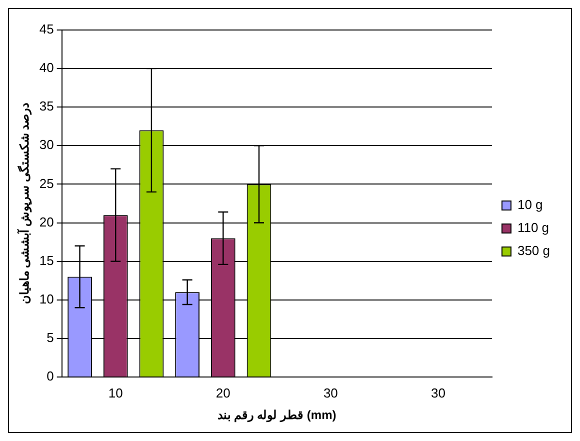 This screenshot has width=580, height=441. What do you see at coordinates (530, 204) in the screenshot?
I see `legend-label: 10 g` at bounding box center [530, 204].